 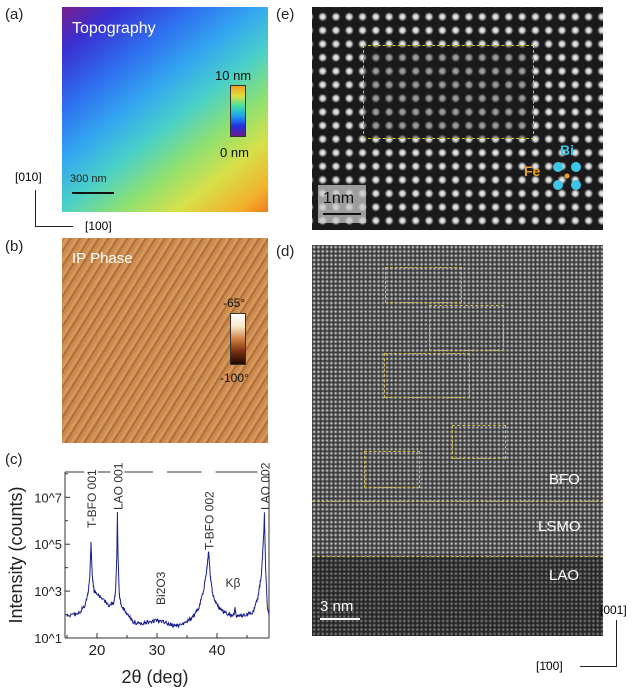 What do you see at coordinates (234, 378) in the screenshot?
I see `colorbar-min: -100°` at bounding box center [234, 378].